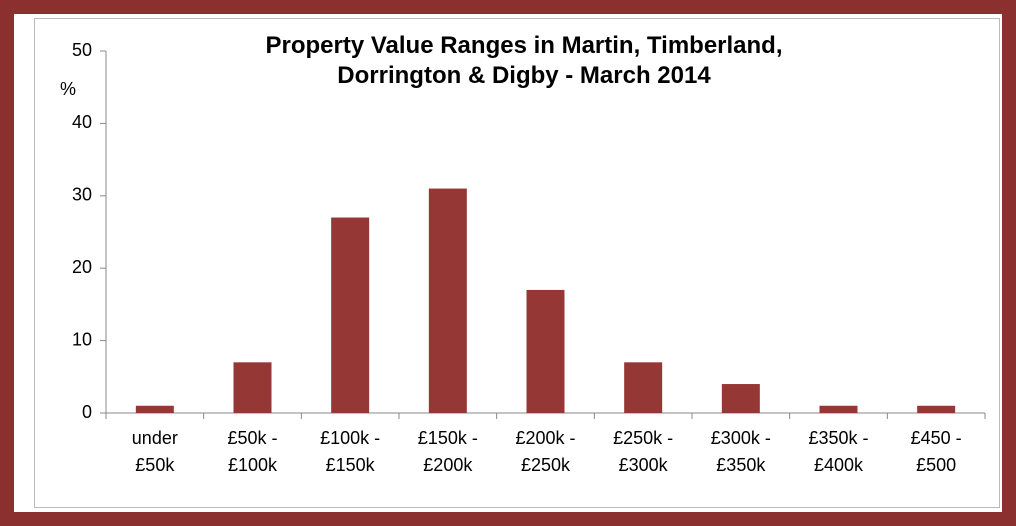 Image resolution: width=1016 pixels, height=526 pixels. I want to click on x-tick-label: £200k - £250k, so click(545, 451).